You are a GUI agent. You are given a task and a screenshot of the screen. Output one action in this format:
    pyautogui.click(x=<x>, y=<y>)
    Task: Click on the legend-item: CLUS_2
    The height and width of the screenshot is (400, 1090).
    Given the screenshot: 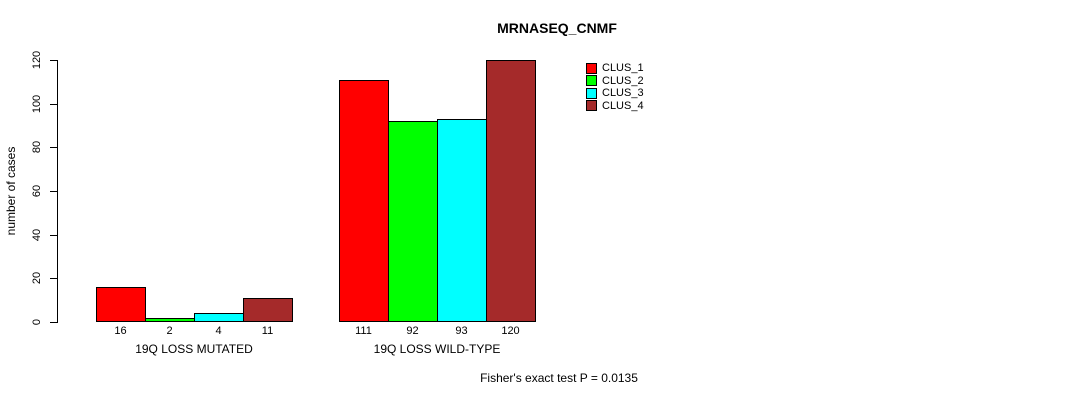 What is the action you would take?
    pyautogui.click(x=615, y=81)
    